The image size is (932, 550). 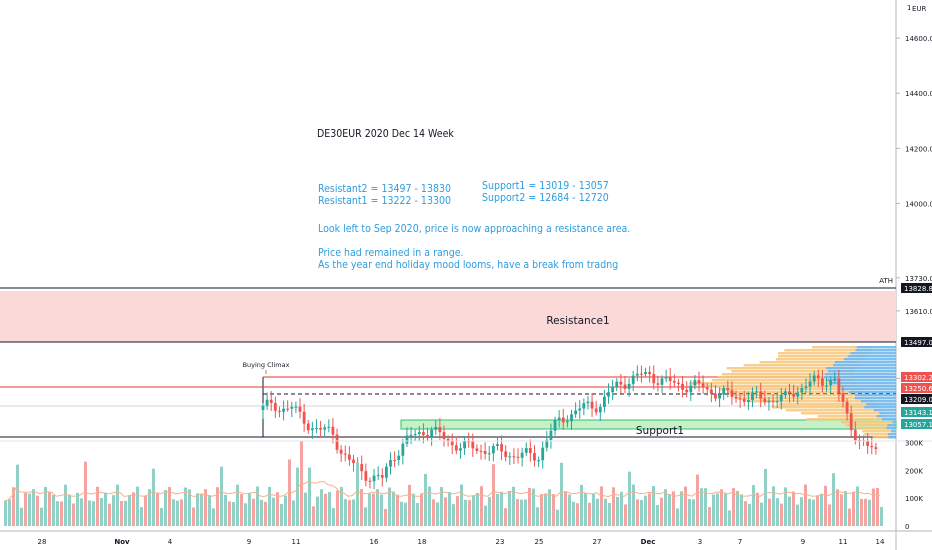 What do you see at coordinates (448, 316) in the screenshot?
I see `resistance1-zone` at bounding box center [448, 316].